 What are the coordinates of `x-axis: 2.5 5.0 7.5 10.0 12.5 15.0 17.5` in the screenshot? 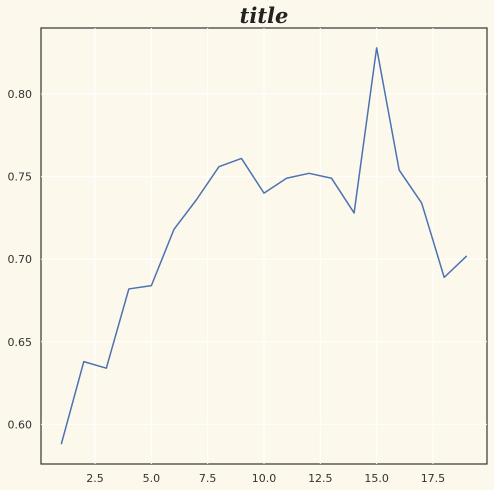 It's located at (265, 478).